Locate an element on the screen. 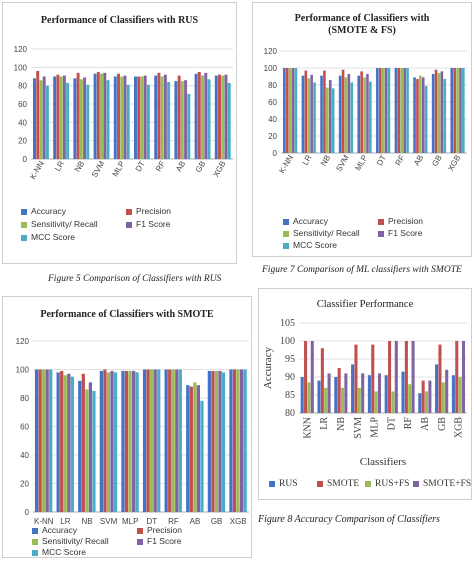 This screenshot has width=474, height=561. bar-mlp-precision is located at coordinates (118, 116).